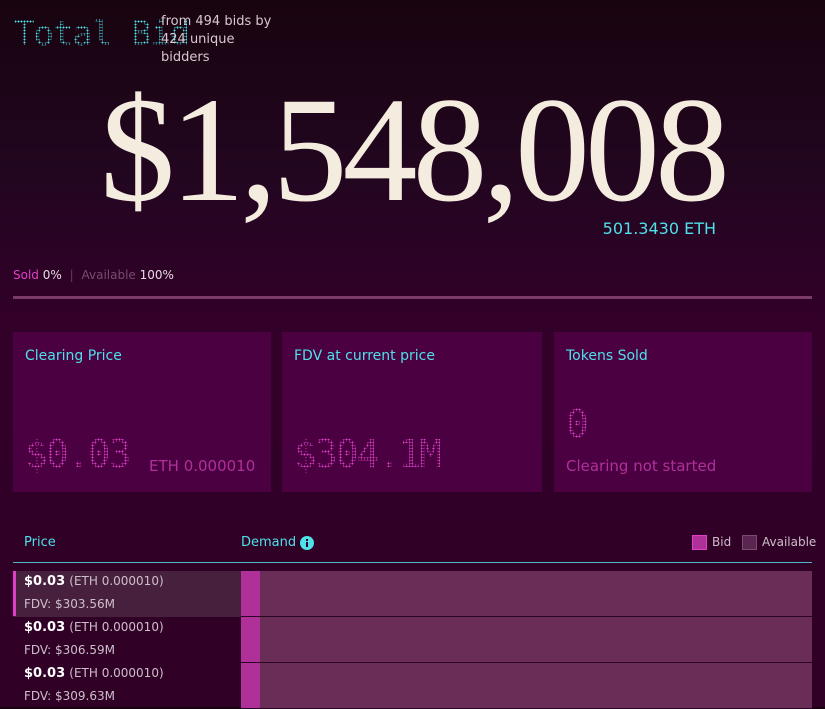 This screenshot has height=709, width=825. I want to click on progress-labels: Sold 0% | Available 100%, so click(93, 275).